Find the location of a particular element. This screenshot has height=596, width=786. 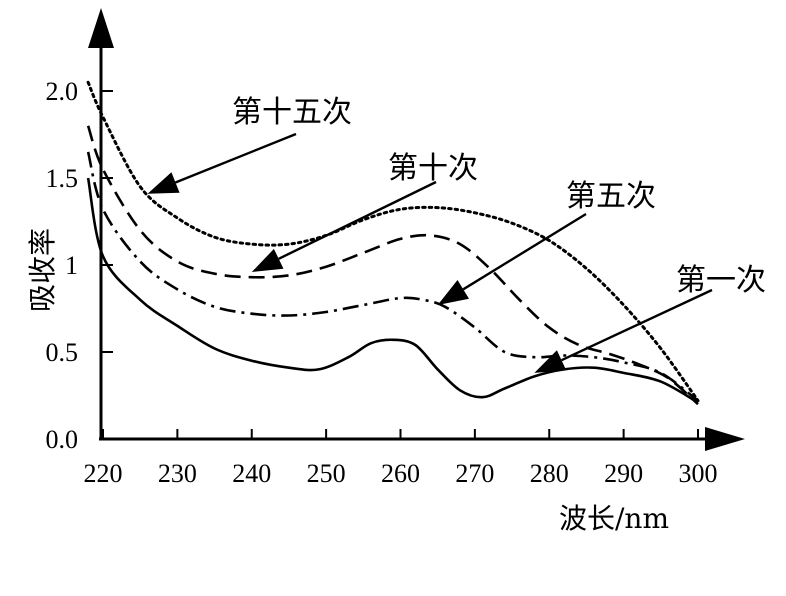

y-tick-label-3: 1.5 is located at coordinates (62, 178).